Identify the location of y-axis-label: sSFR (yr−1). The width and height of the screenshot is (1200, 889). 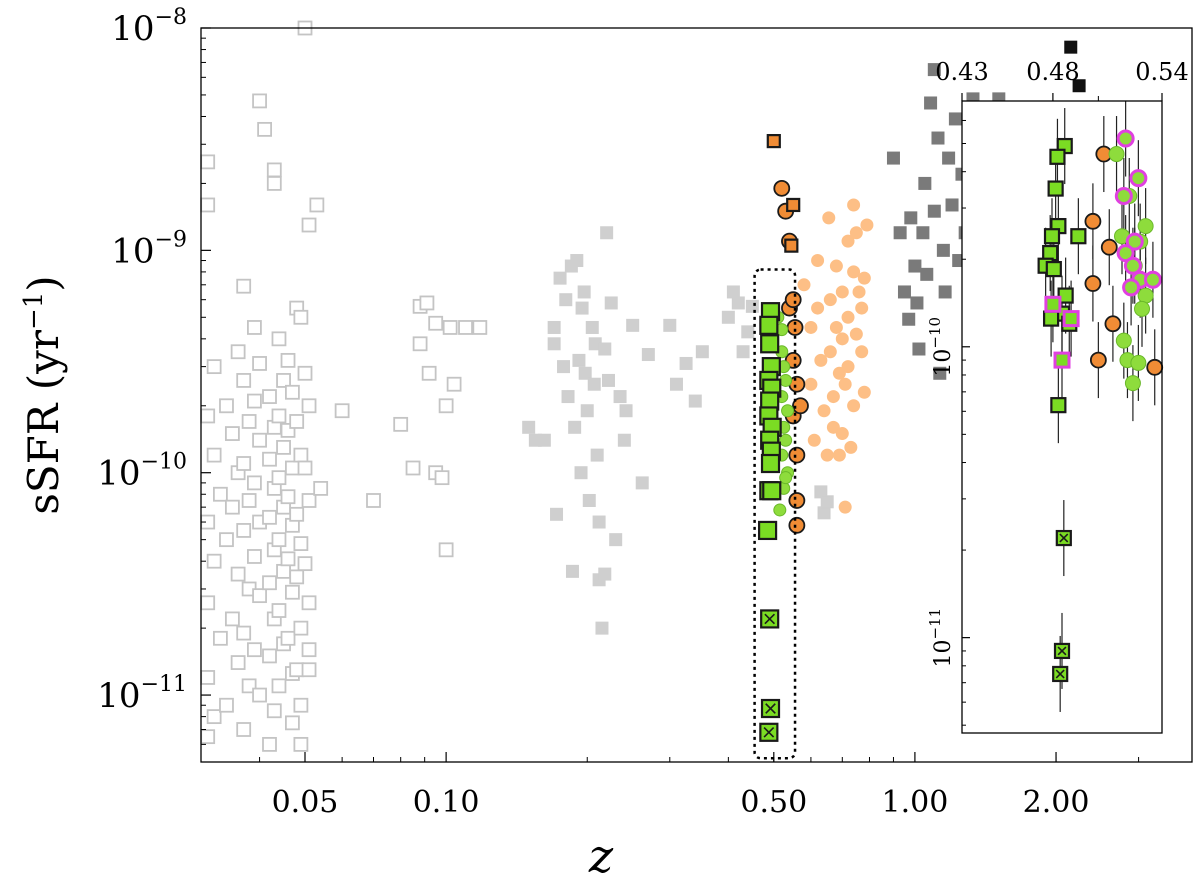
(43, 394).